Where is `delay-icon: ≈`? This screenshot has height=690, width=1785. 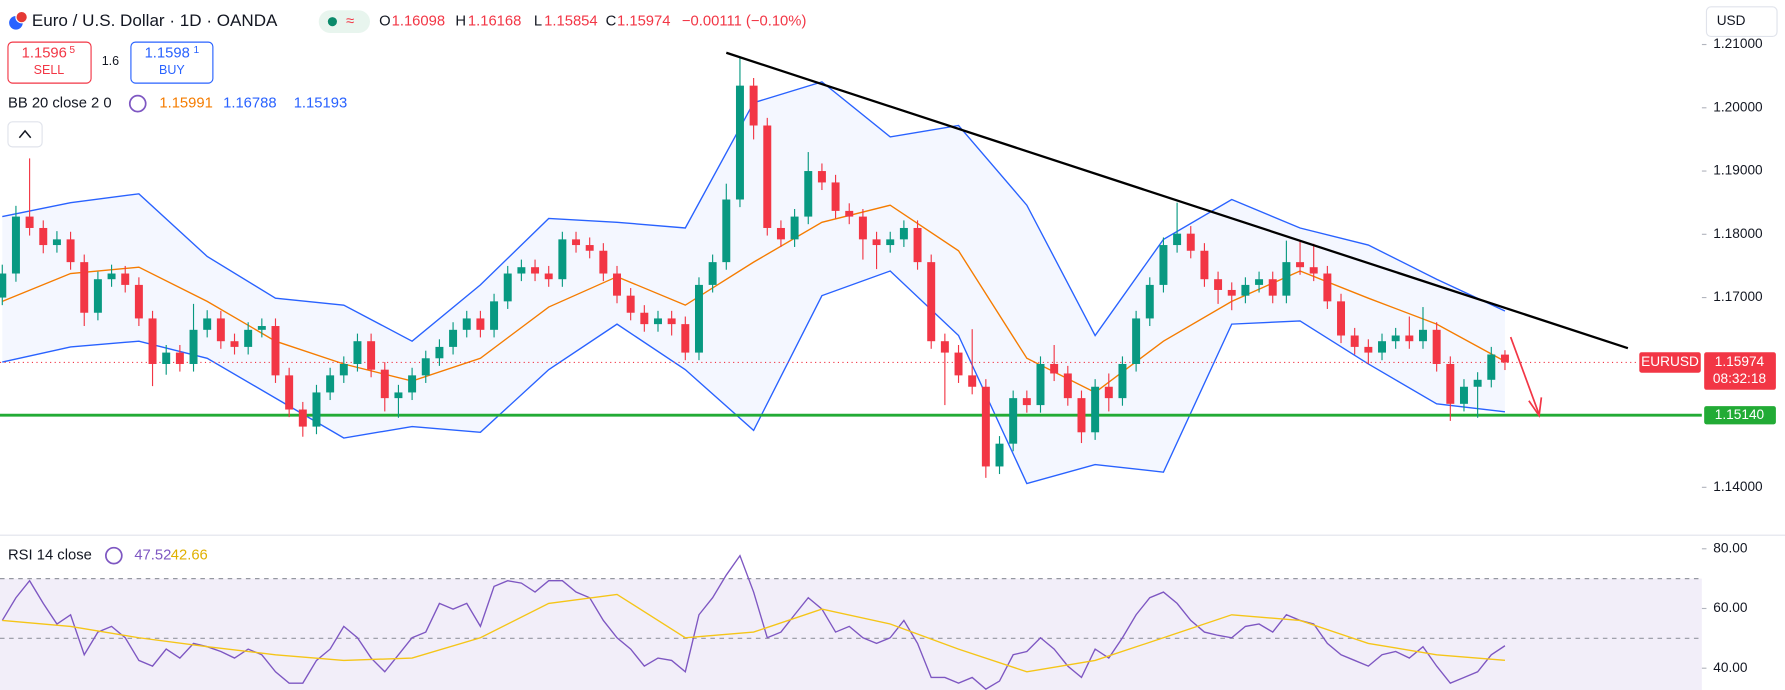
delay-icon: ≈ is located at coordinates (350, 22).